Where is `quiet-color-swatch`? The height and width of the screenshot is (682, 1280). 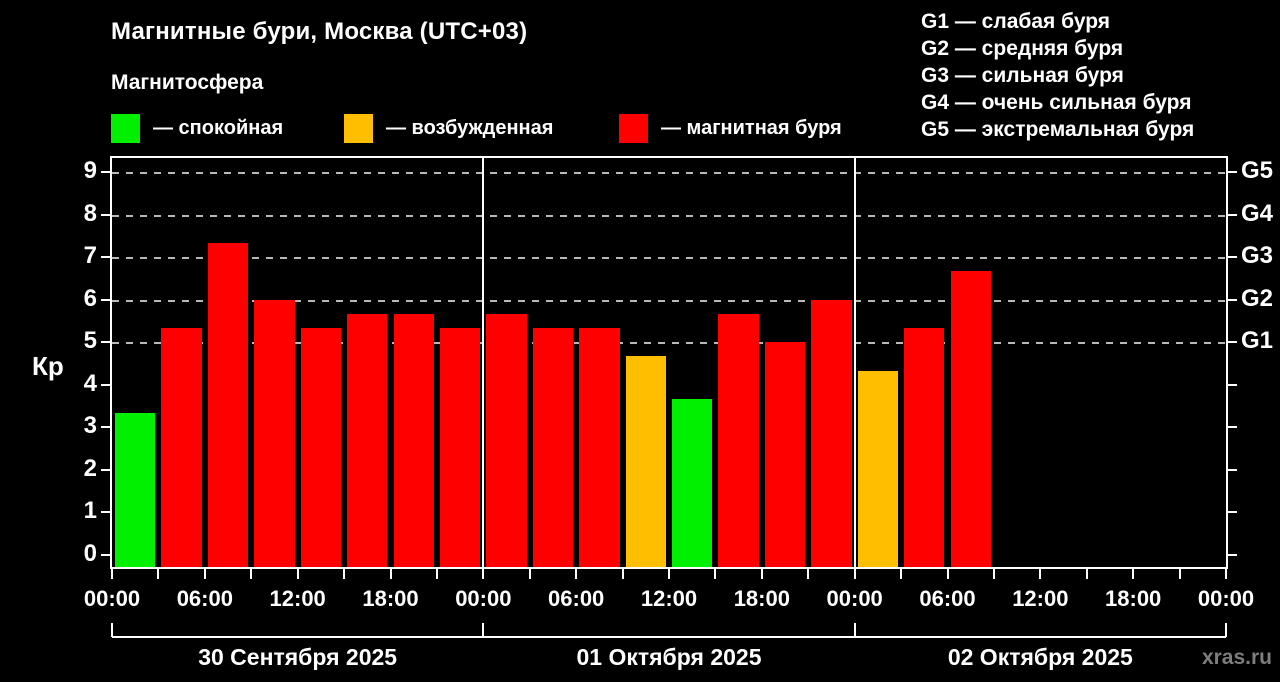 quiet-color-swatch is located at coordinates (125, 128).